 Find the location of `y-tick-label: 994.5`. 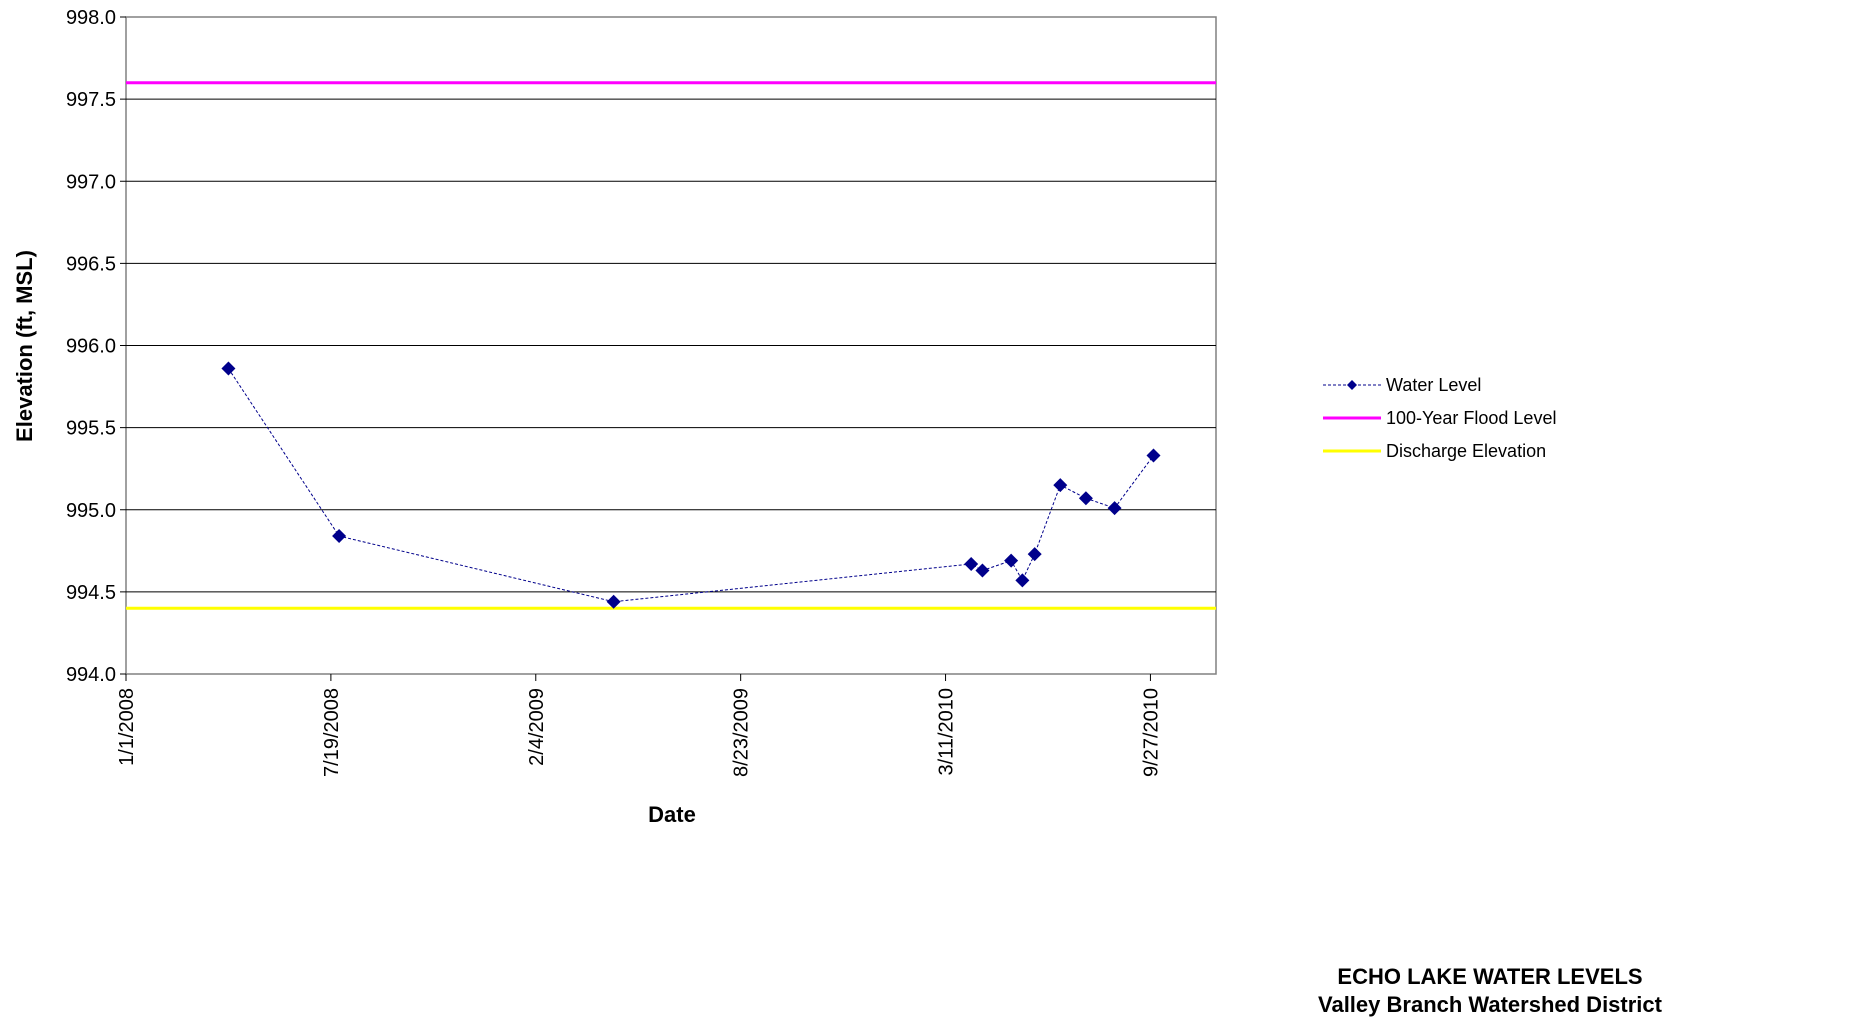

y-tick-label: 994.5 is located at coordinates (91, 593).